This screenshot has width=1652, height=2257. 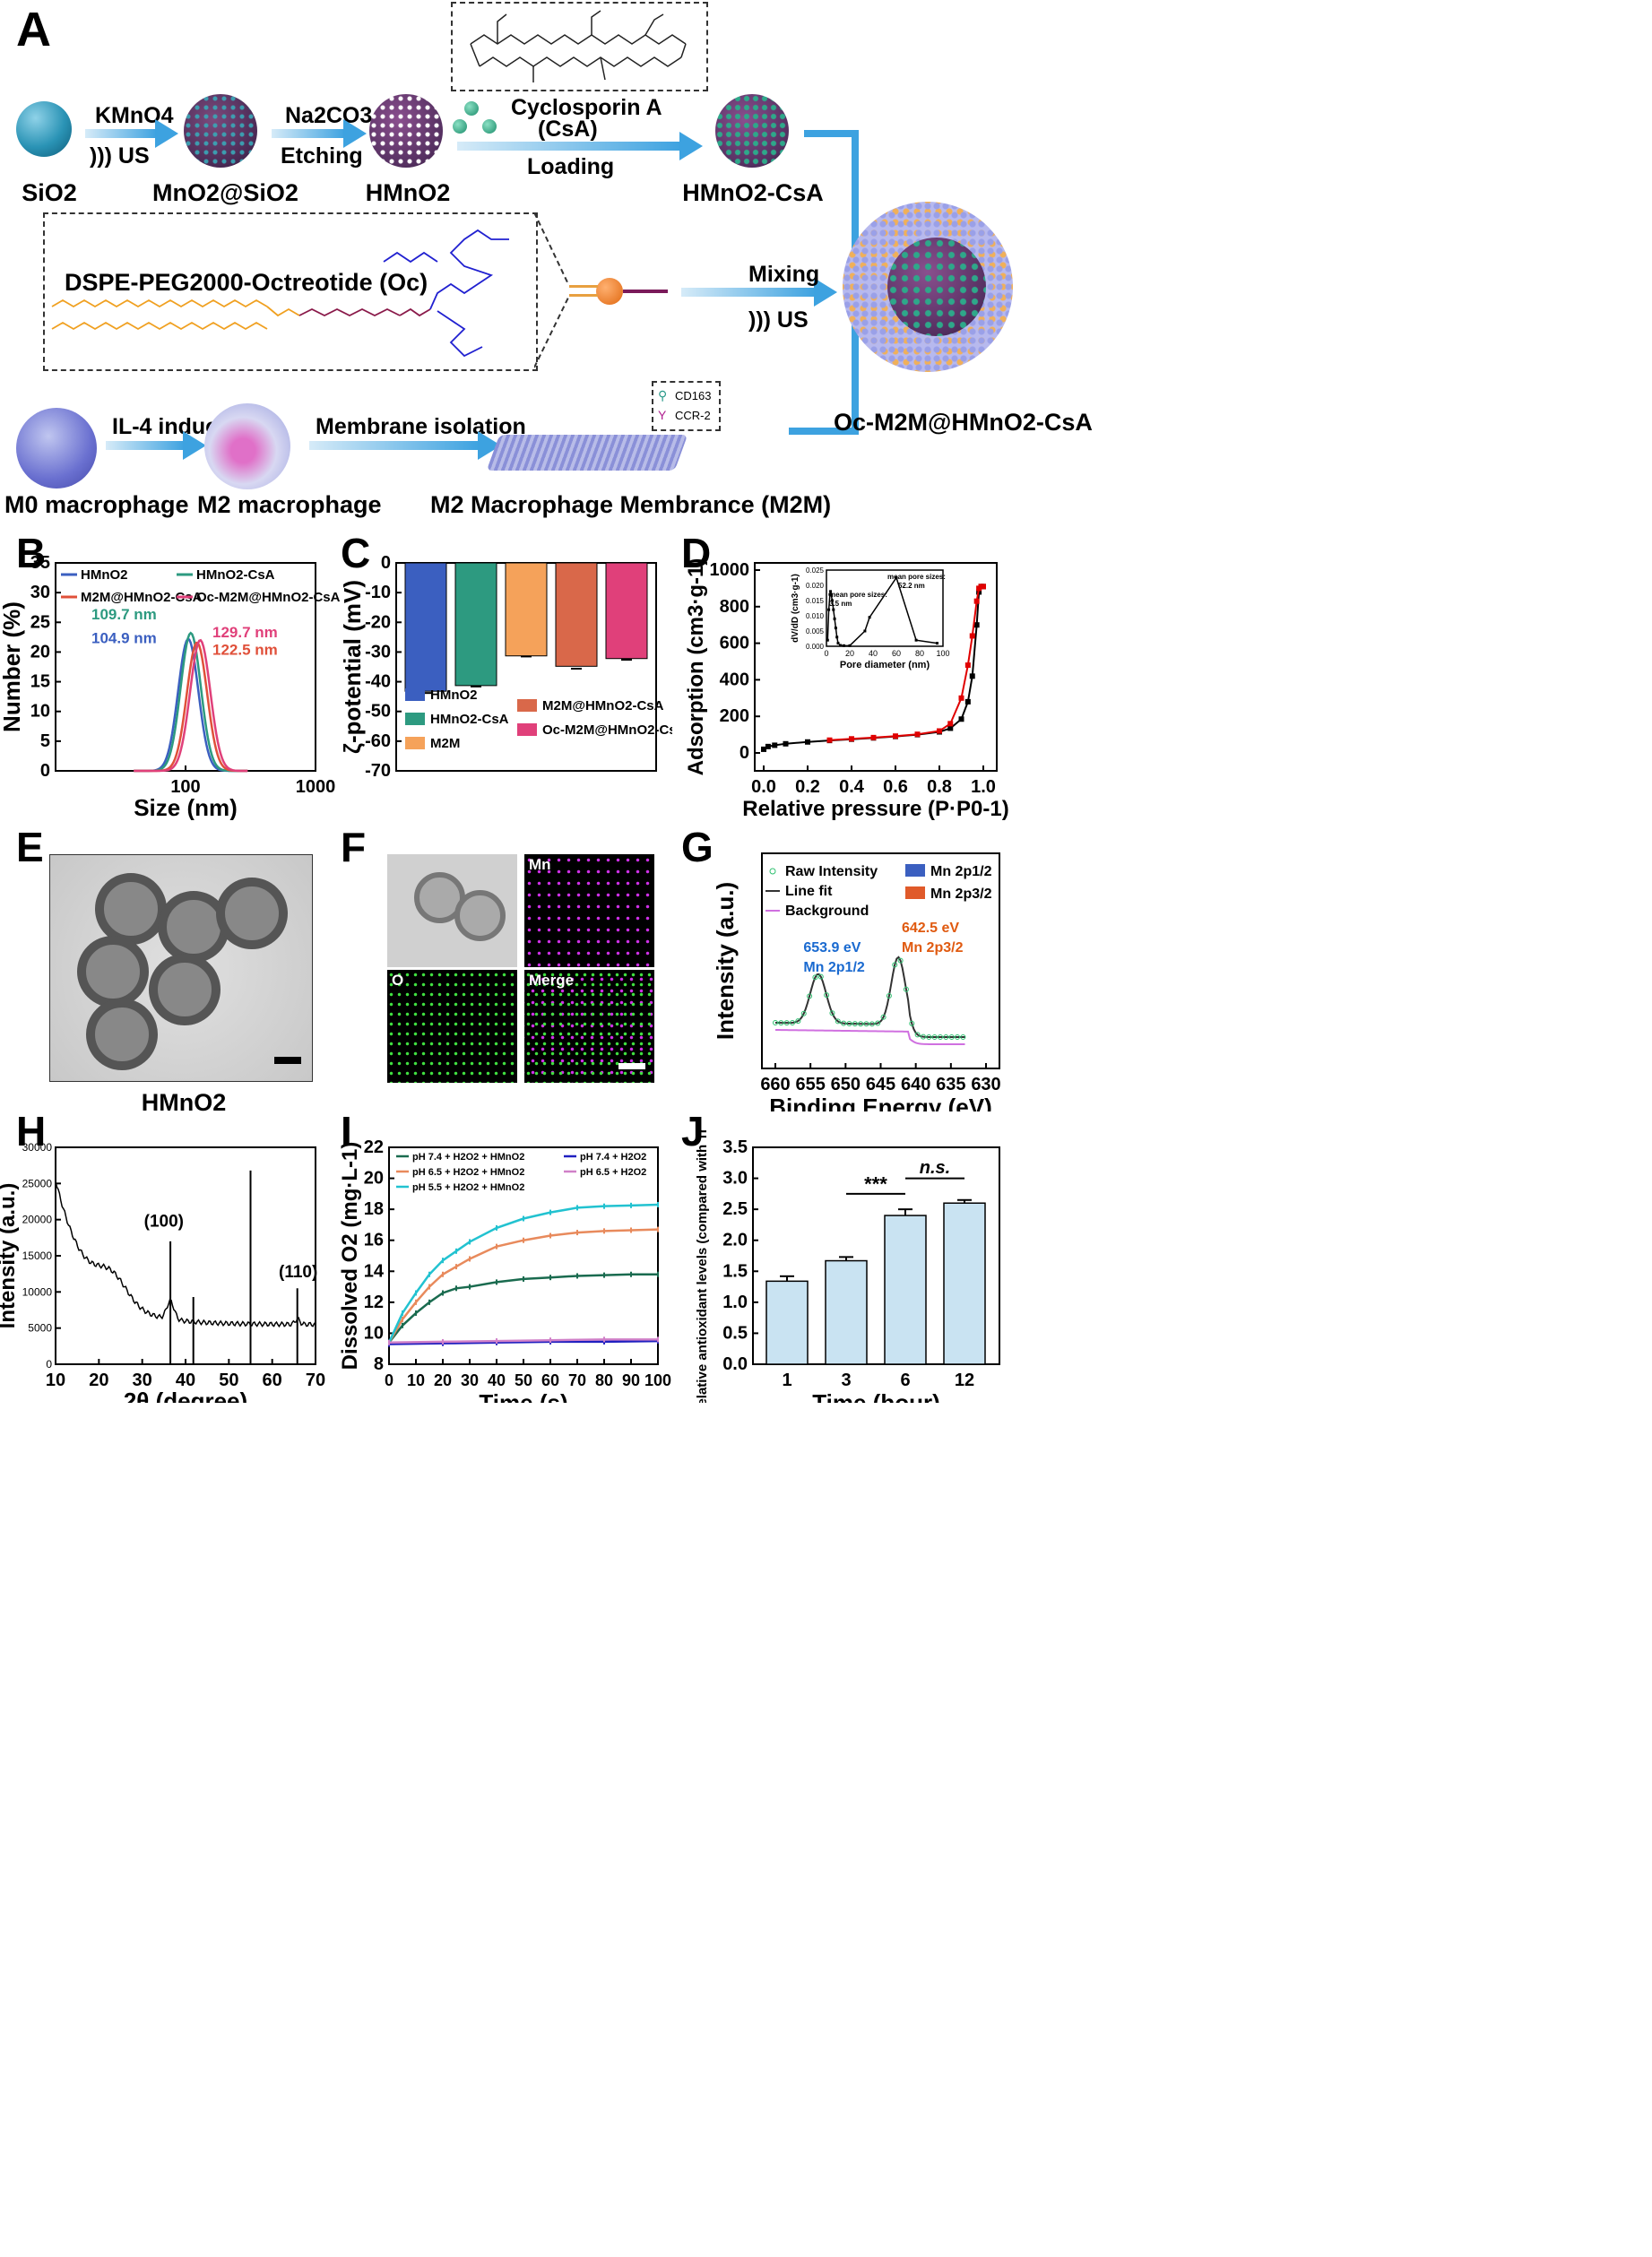 What do you see at coordinates (378, 771) in the screenshot?
I see `y-tick-label: -70` at bounding box center [378, 771].